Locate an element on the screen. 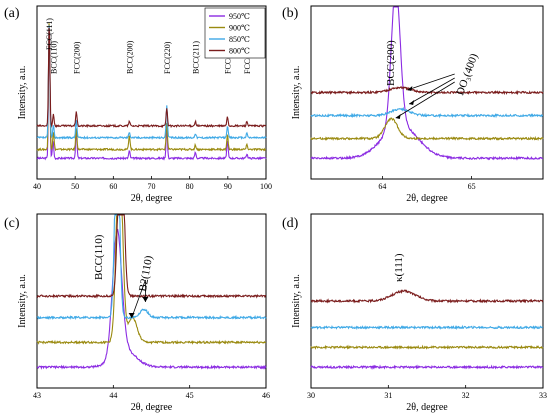  legend-label-2: 850℃ is located at coordinates (239, 39).